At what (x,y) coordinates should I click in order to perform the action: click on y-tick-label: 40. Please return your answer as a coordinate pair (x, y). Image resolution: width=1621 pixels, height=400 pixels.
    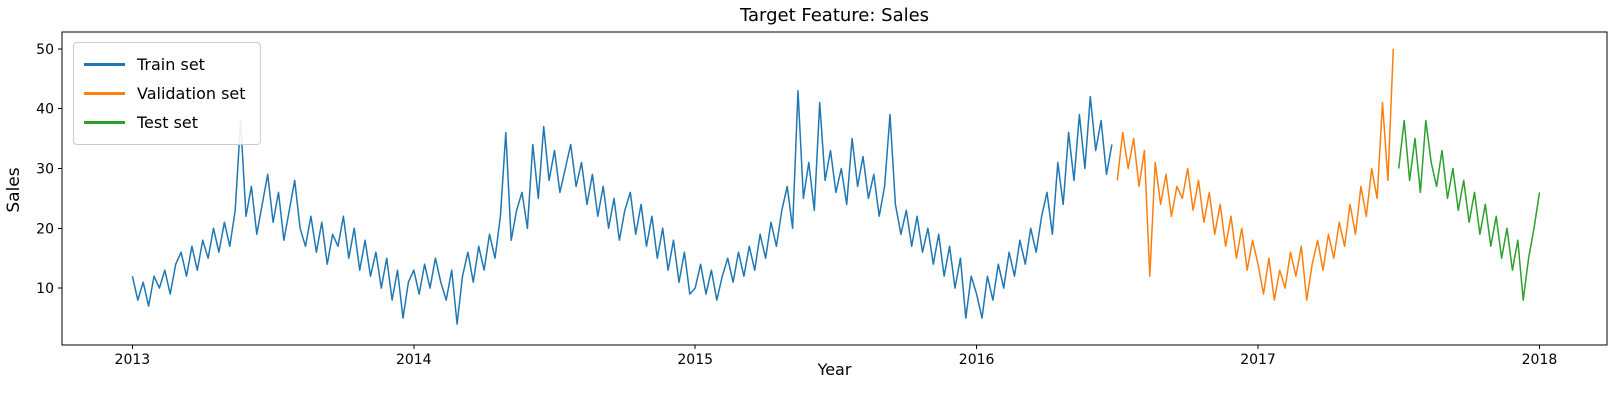
    Looking at the image, I should click on (45, 110).